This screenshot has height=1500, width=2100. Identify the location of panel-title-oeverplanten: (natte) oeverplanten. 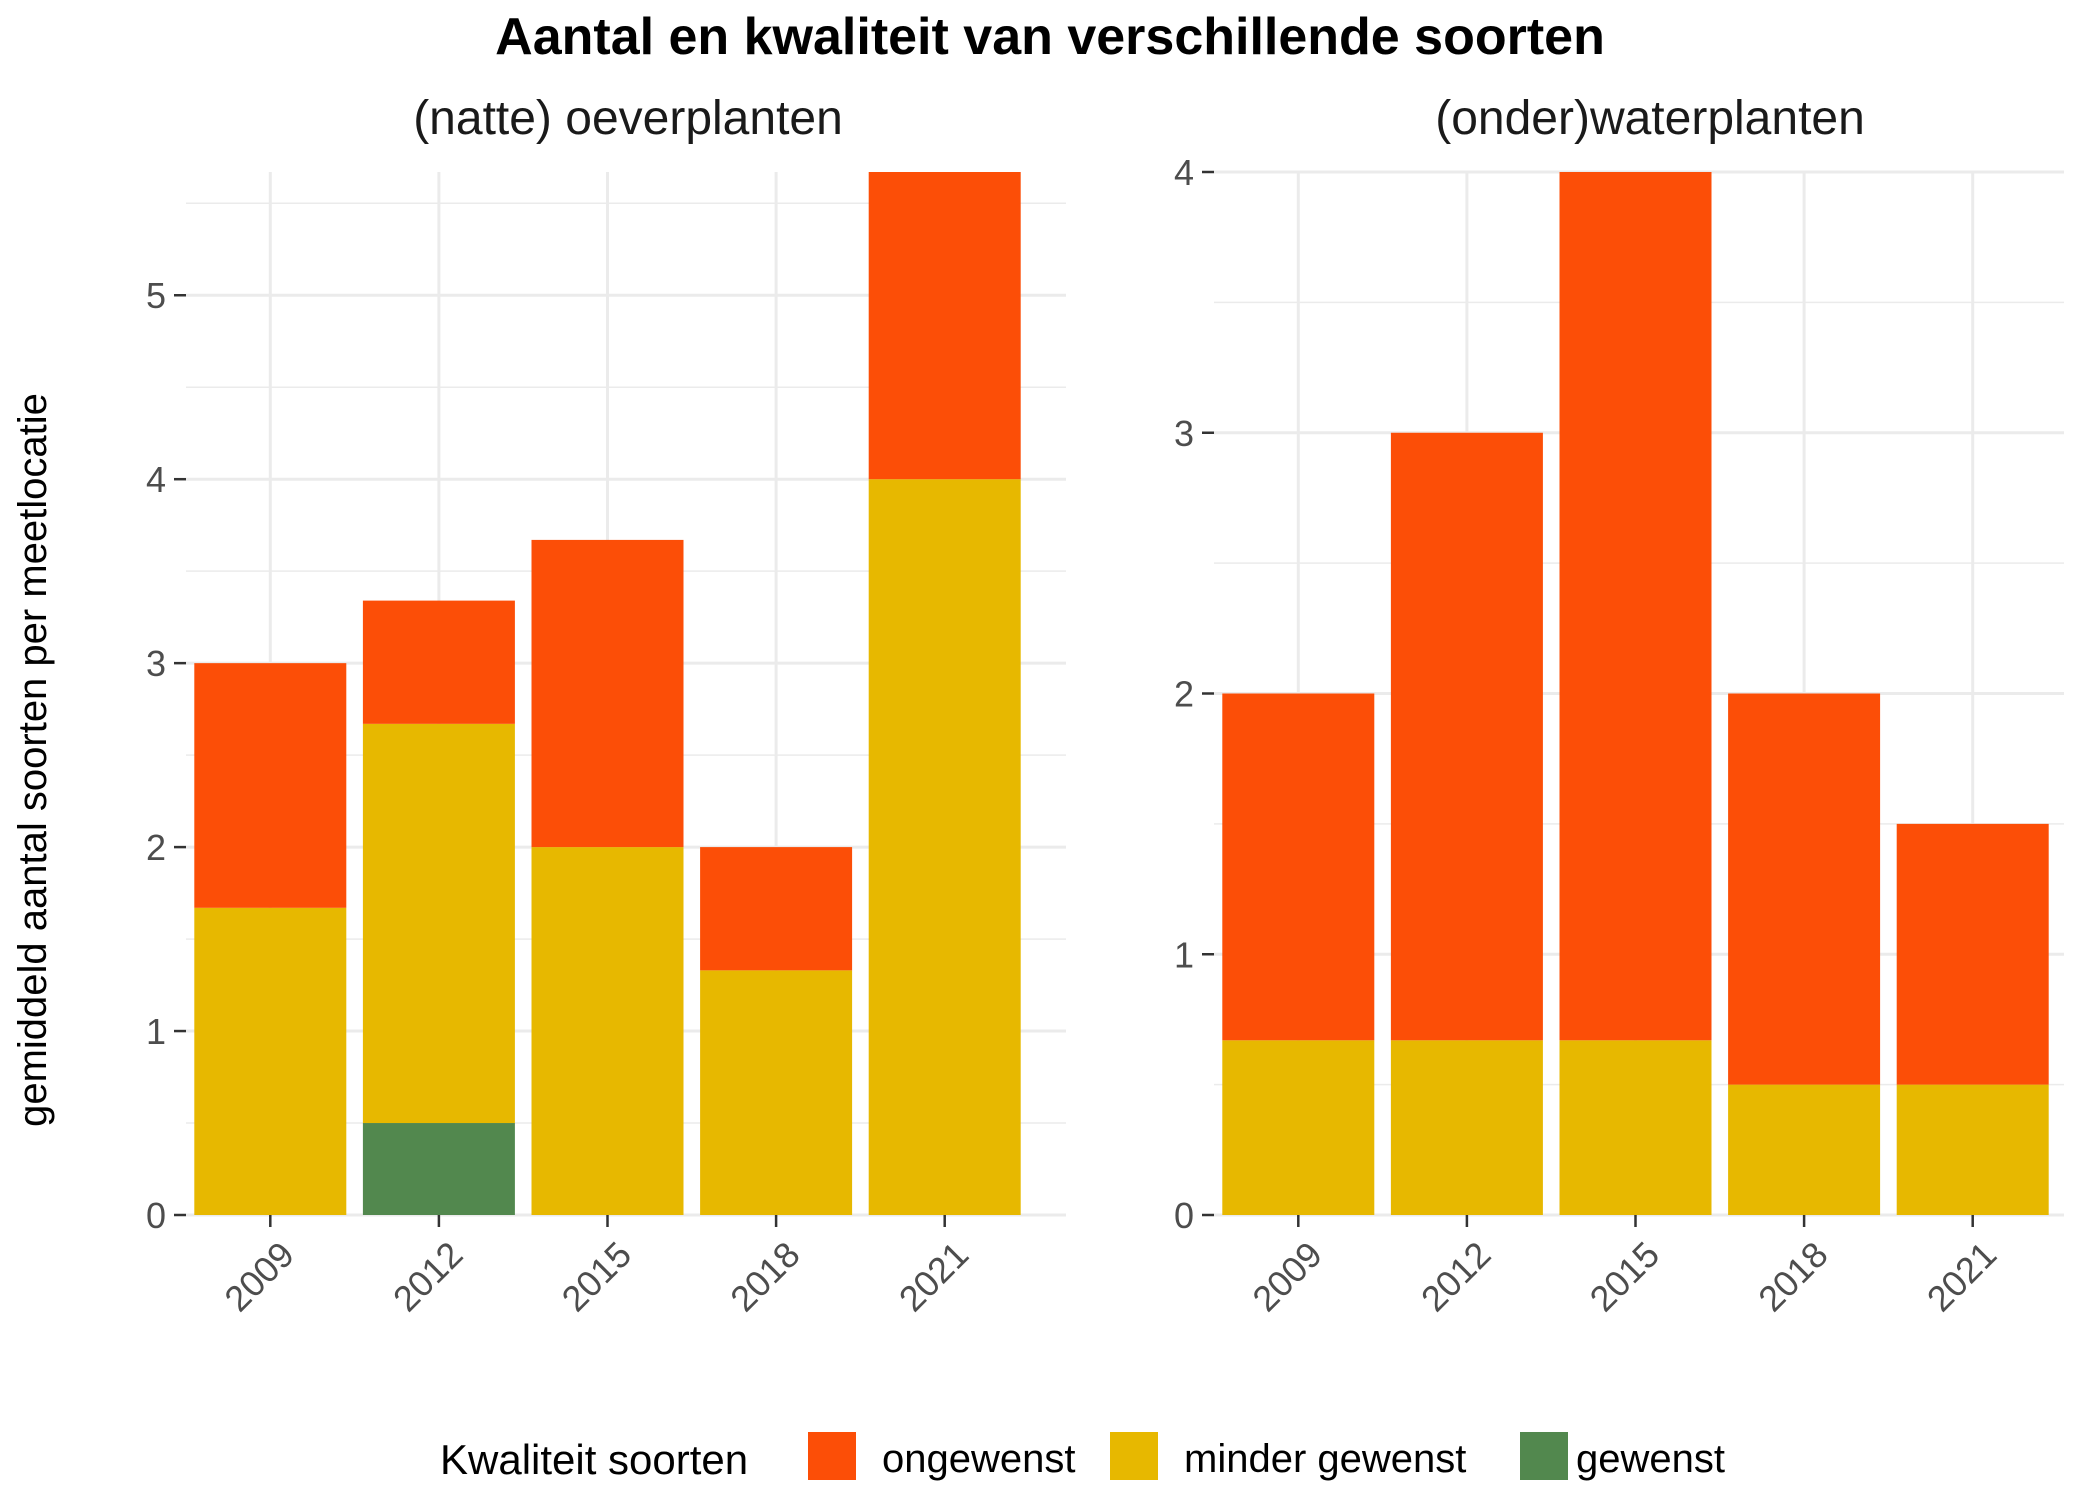
(628, 118).